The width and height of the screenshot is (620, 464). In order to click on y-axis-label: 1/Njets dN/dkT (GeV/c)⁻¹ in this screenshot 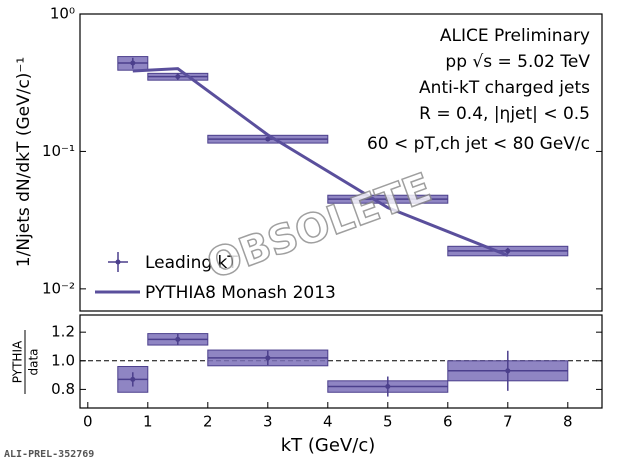, I will do `click(24, 162)`.